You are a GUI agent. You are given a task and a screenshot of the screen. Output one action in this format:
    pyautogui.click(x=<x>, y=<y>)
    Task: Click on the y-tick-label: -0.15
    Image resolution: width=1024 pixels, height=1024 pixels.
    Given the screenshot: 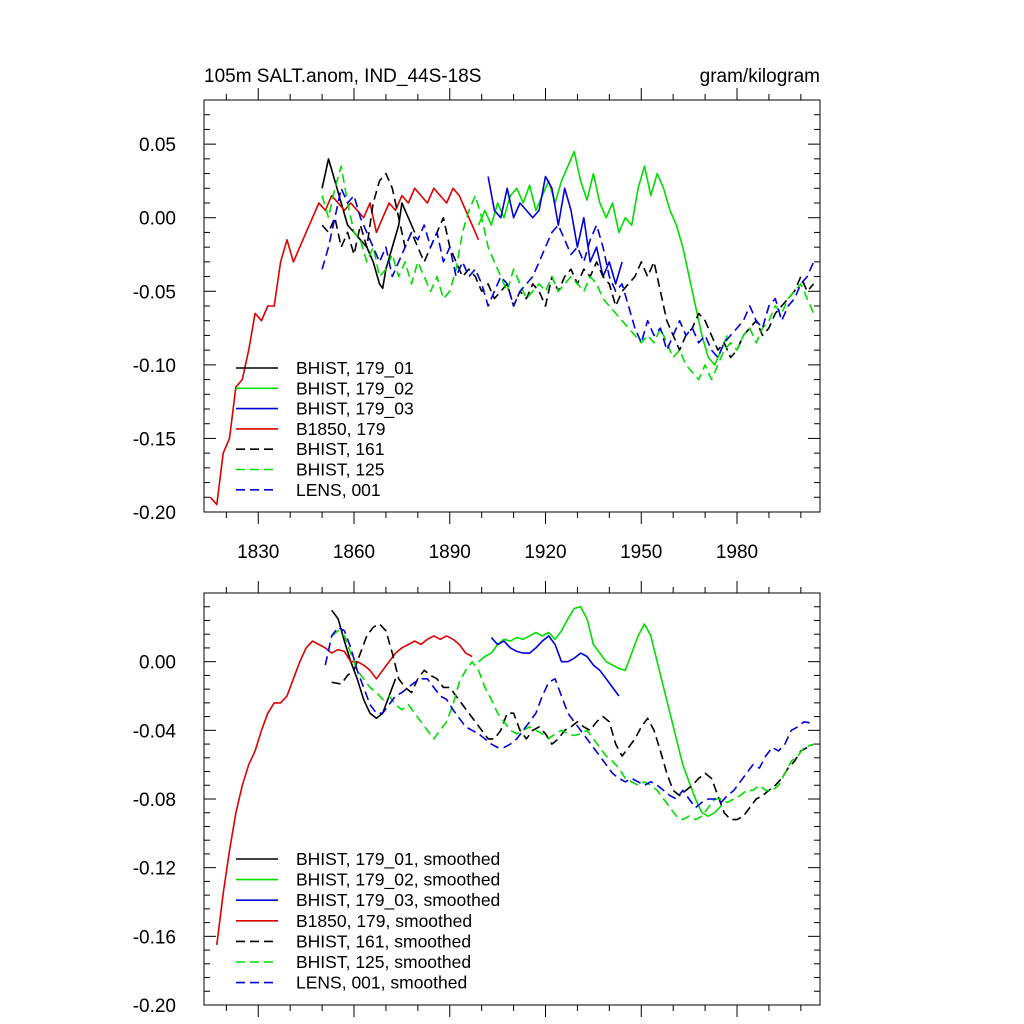 What is the action you would take?
    pyautogui.click(x=154, y=439)
    